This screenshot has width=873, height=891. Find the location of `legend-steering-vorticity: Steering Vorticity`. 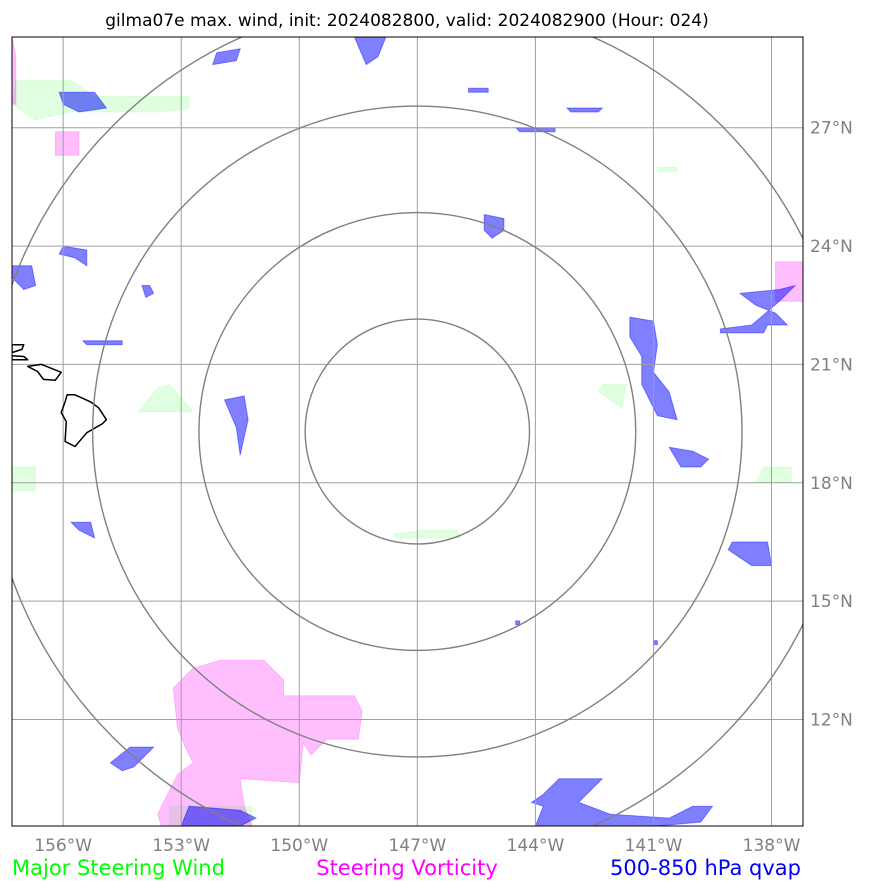

legend-steering-vorticity: Steering Vorticity is located at coordinates (407, 868).